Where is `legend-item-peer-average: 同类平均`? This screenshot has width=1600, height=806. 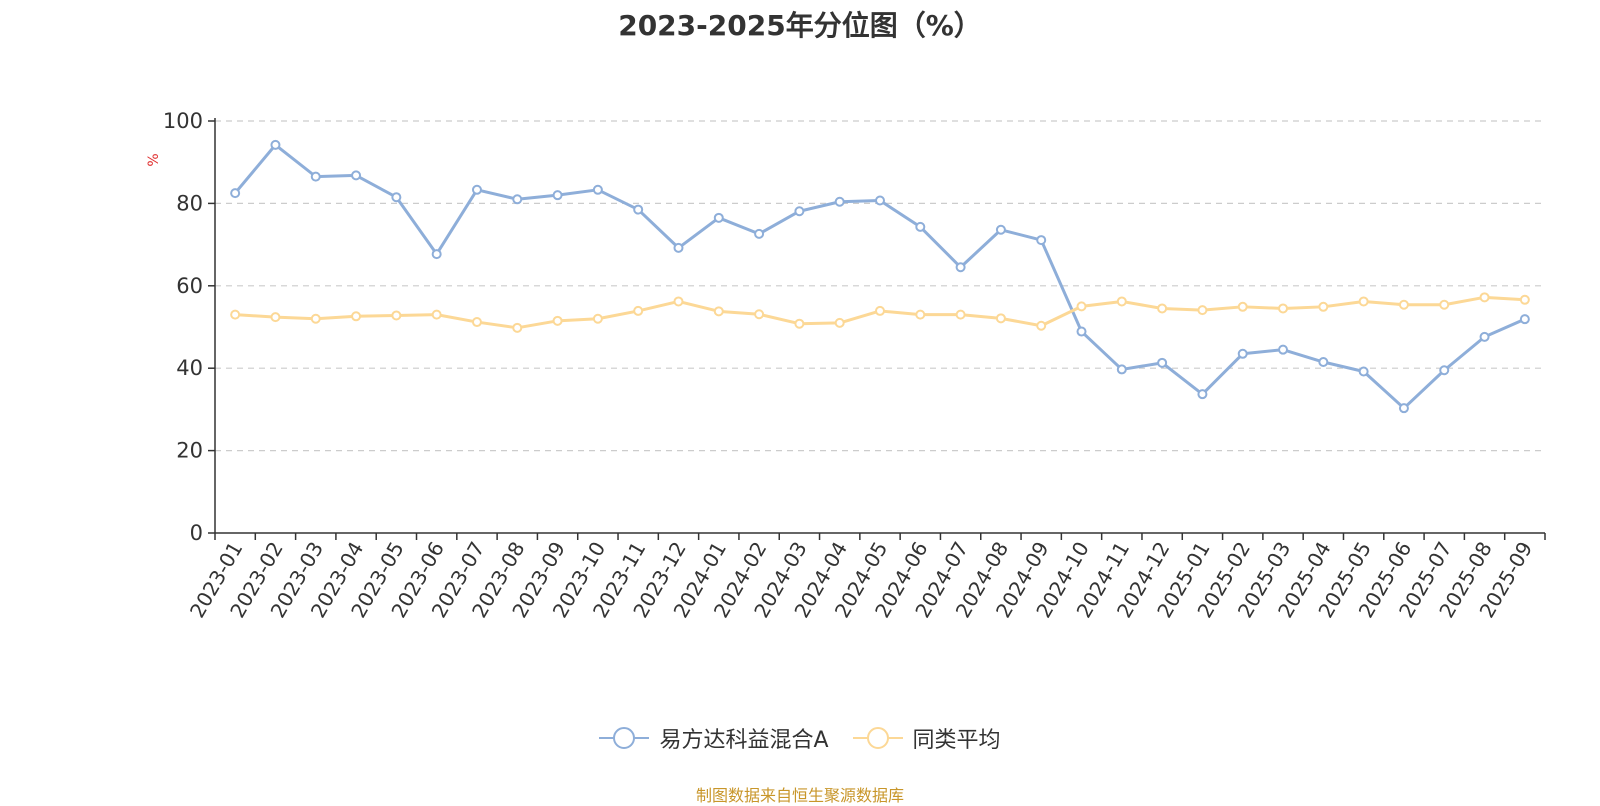 legend-item-peer-average: 同类平均 is located at coordinates (926, 738).